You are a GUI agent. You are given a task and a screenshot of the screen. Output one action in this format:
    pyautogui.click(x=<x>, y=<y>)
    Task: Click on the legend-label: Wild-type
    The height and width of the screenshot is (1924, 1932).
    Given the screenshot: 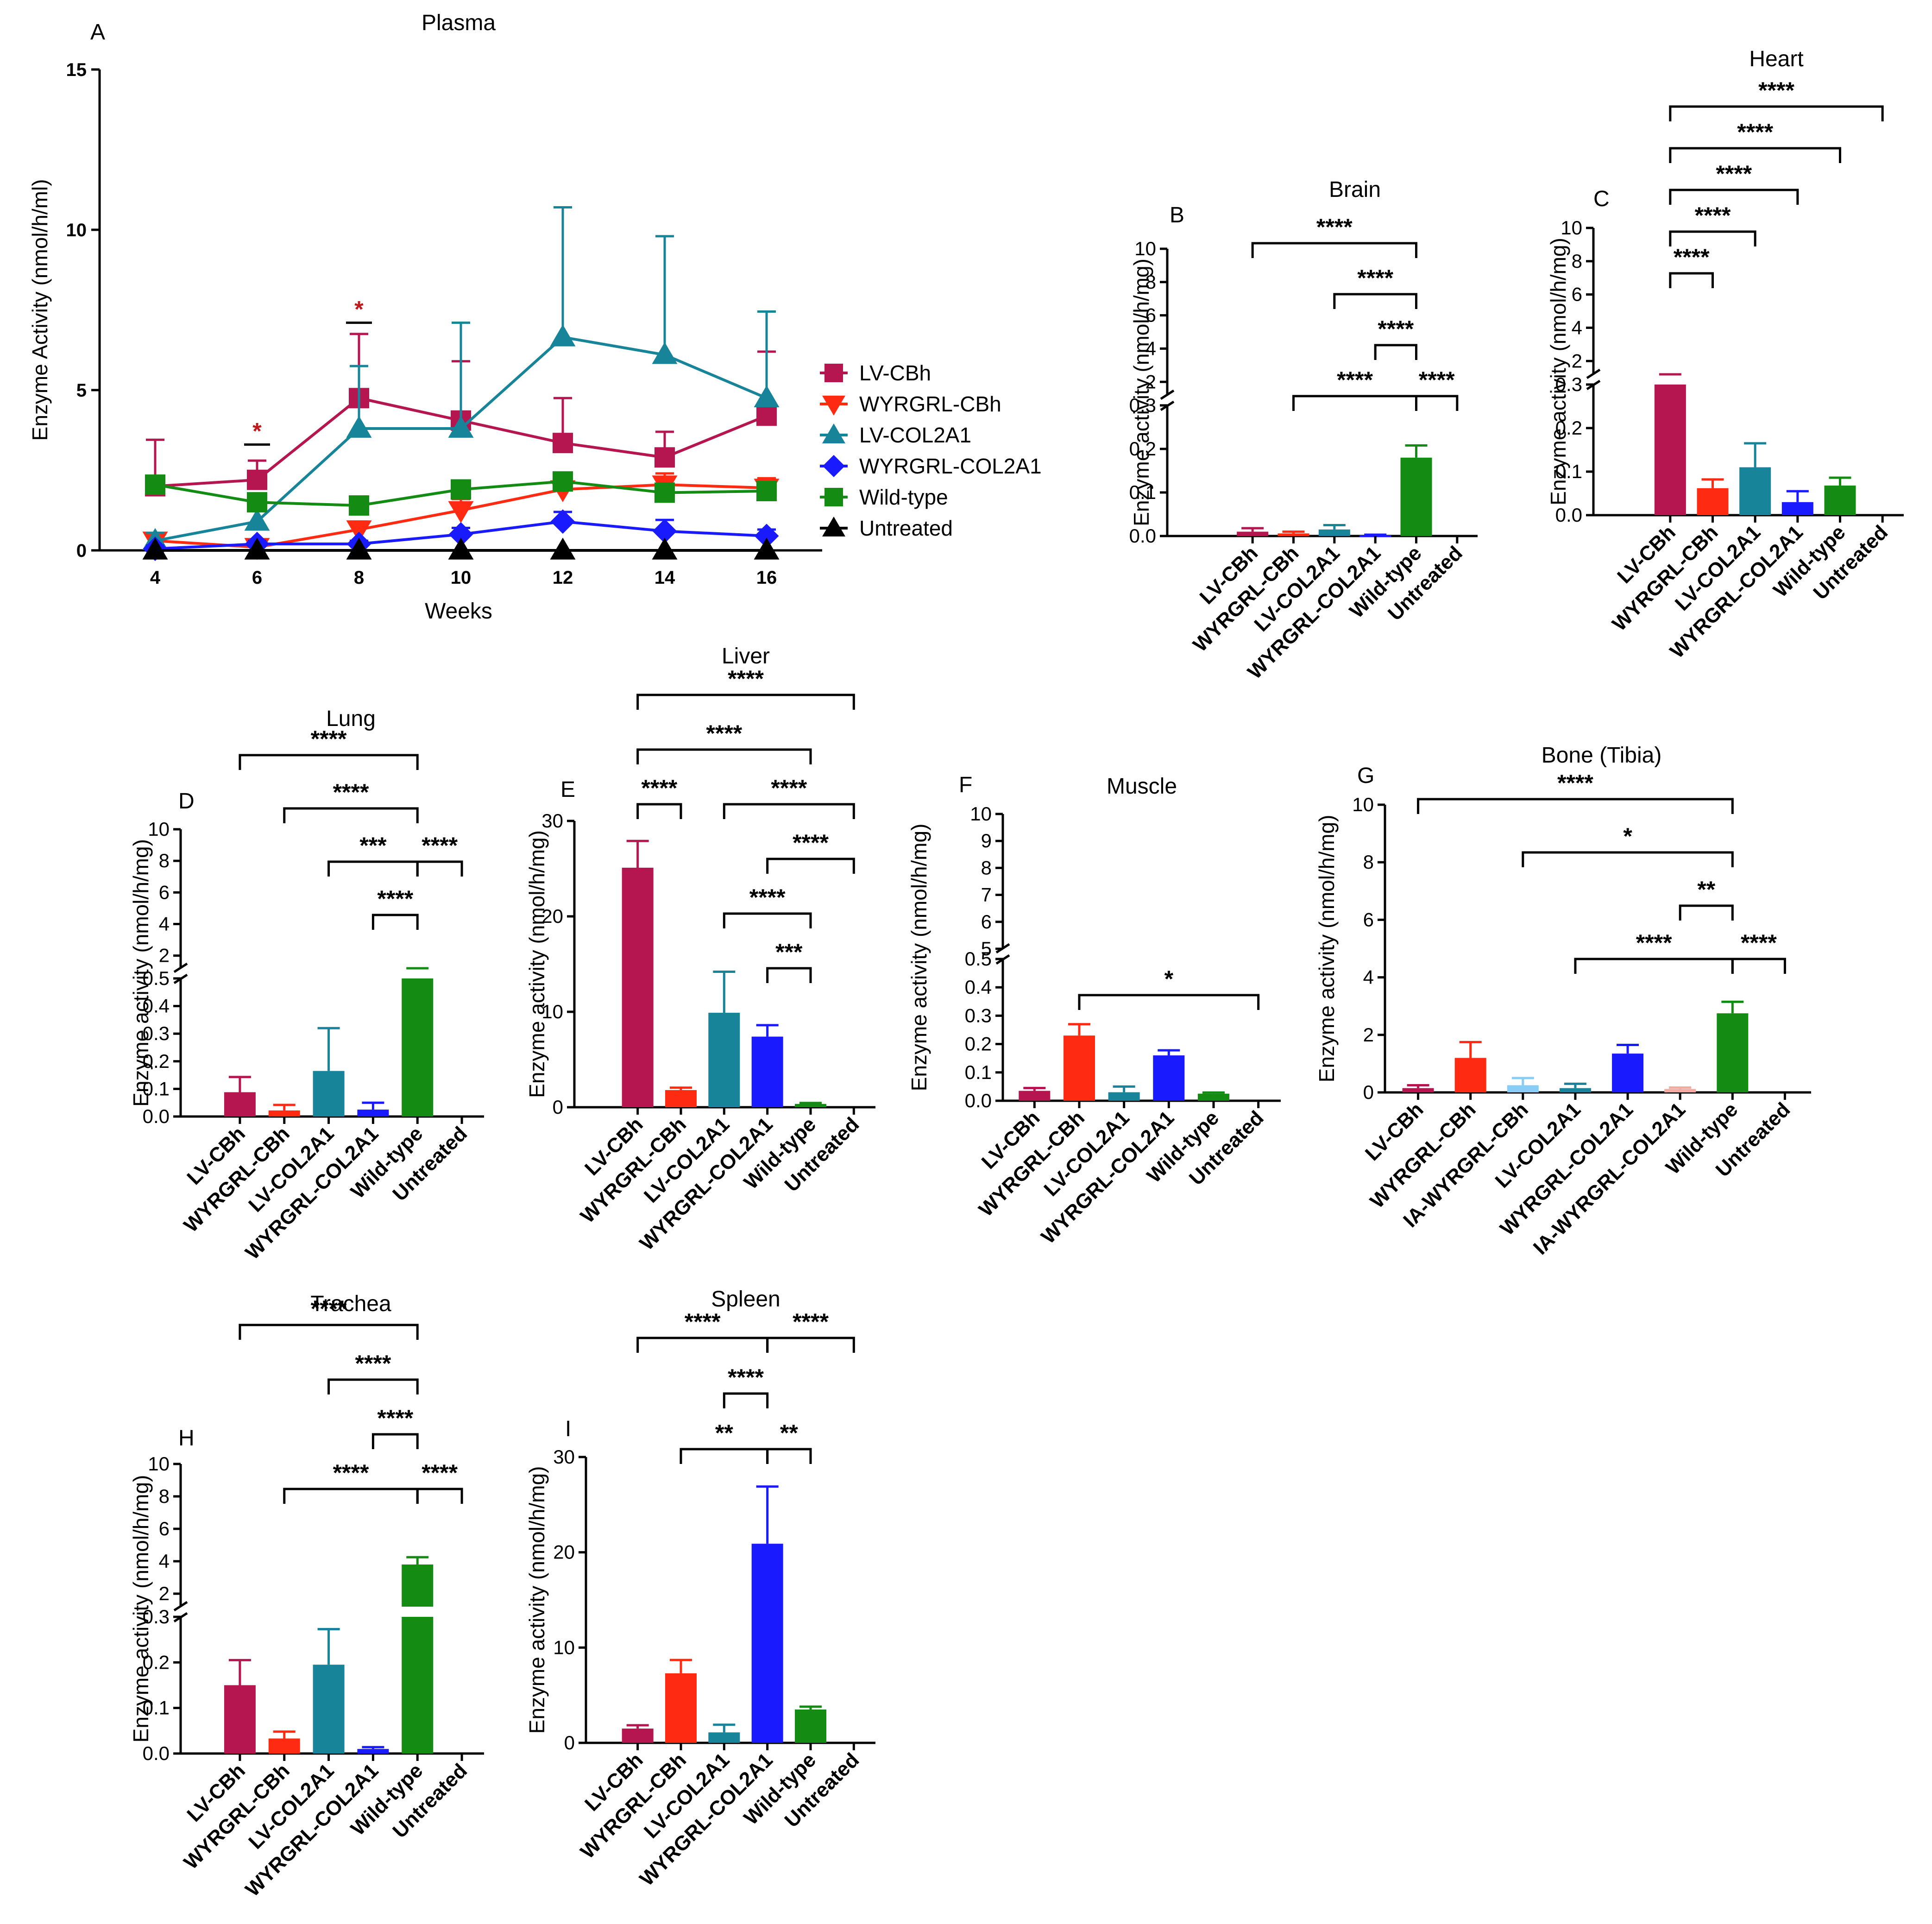 What is the action you would take?
    pyautogui.click(x=903, y=497)
    